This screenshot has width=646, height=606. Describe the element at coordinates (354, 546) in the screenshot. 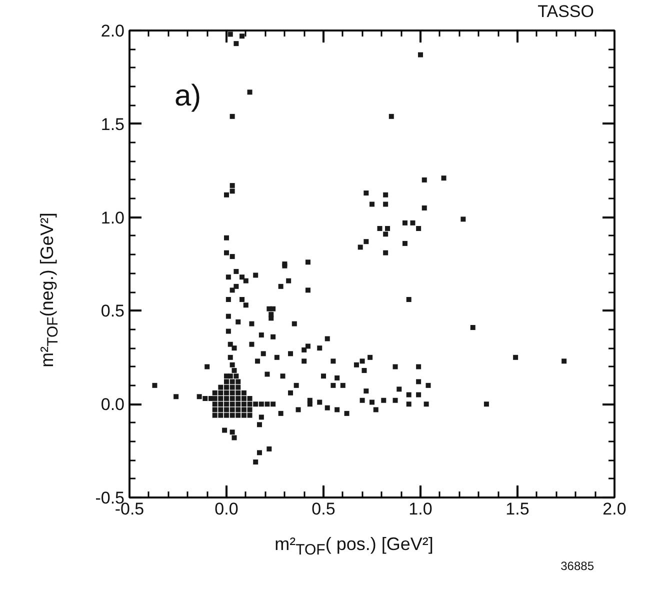

I see `x-axis-title: m²$_{TOF}$( pos.) [GeV²]` at that location.